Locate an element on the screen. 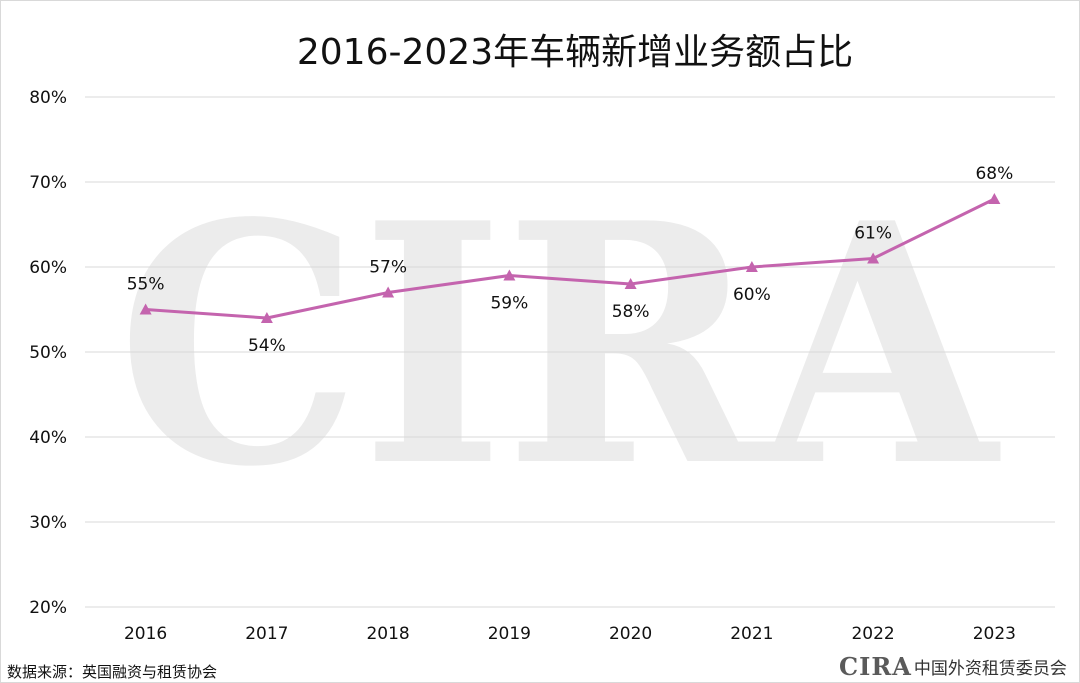  y-tick-label: 80% is located at coordinates (48, 98).